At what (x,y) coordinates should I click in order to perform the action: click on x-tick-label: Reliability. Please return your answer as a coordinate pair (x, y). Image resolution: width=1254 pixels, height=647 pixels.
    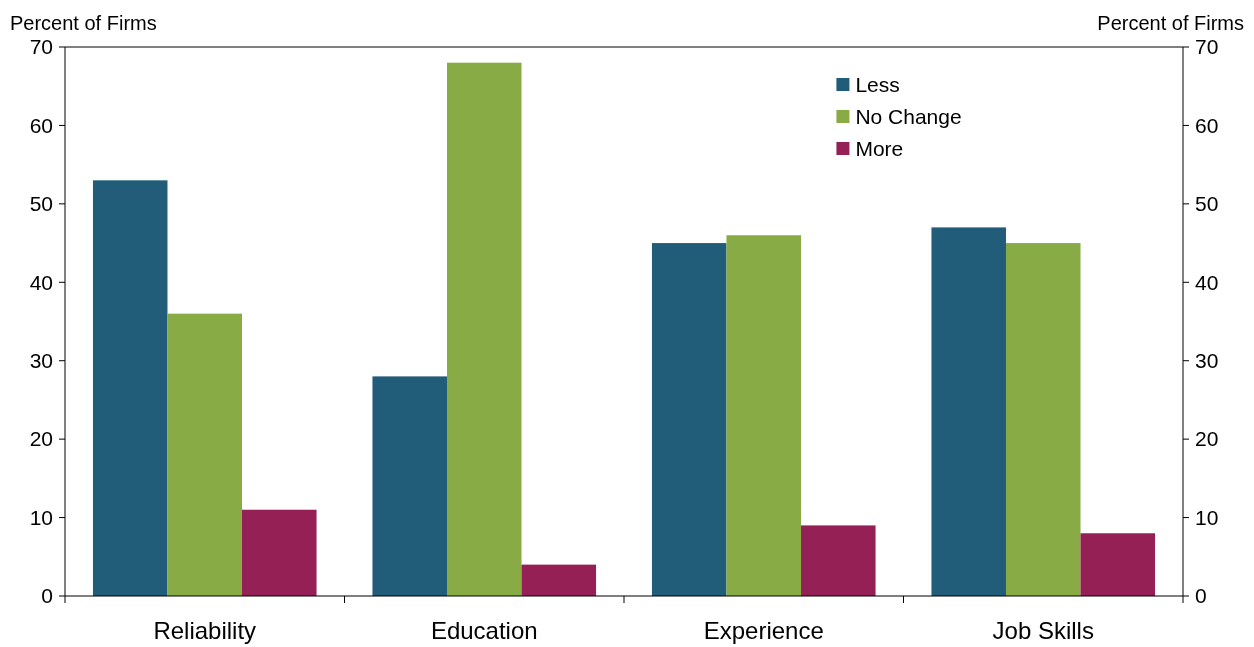
    Looking at the image, I should click on (205, 630).